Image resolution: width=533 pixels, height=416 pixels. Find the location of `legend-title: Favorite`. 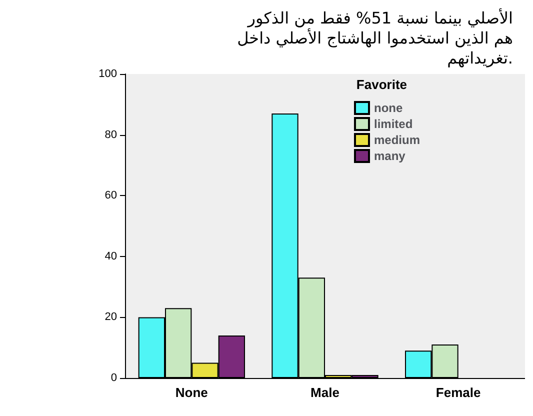

legend-title: Favorite is located at coordinates (382, 84).